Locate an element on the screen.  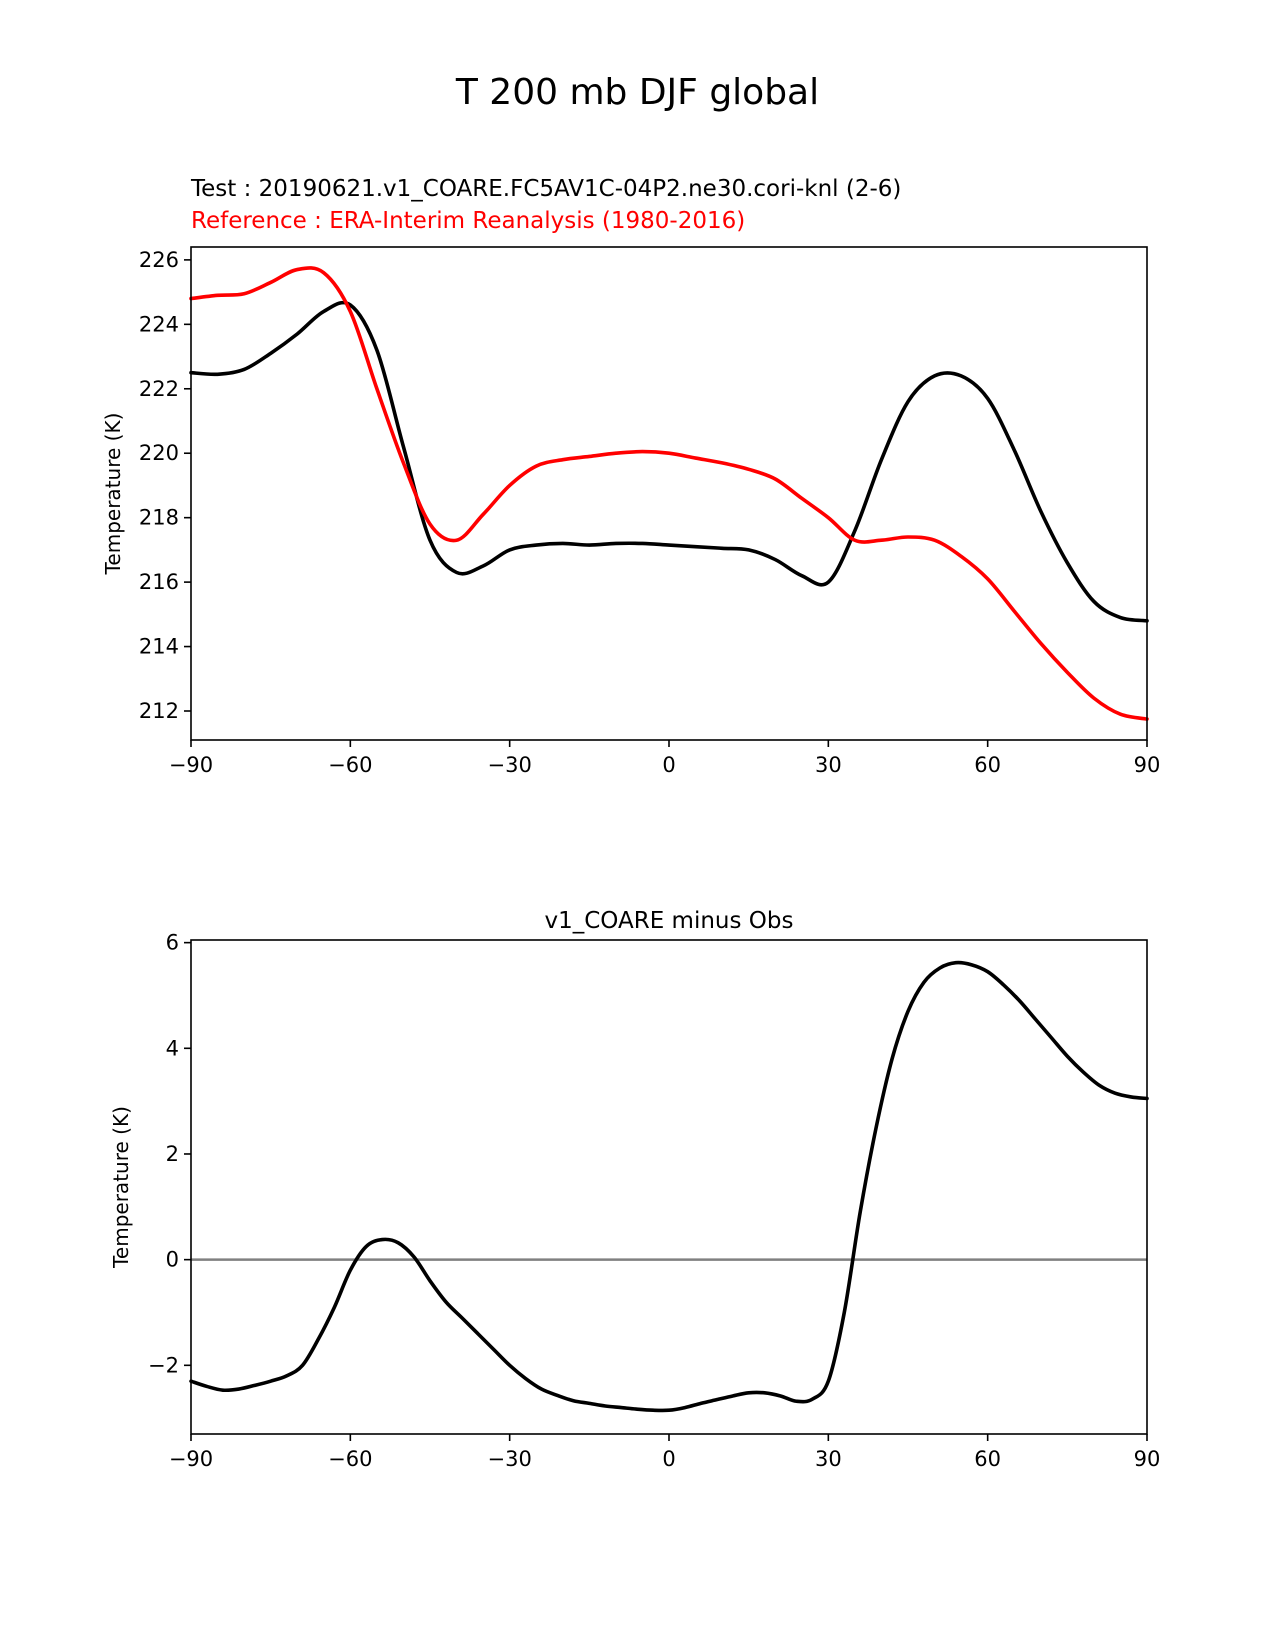
y-tick-label: 214 is located at coordinates (159, 647).